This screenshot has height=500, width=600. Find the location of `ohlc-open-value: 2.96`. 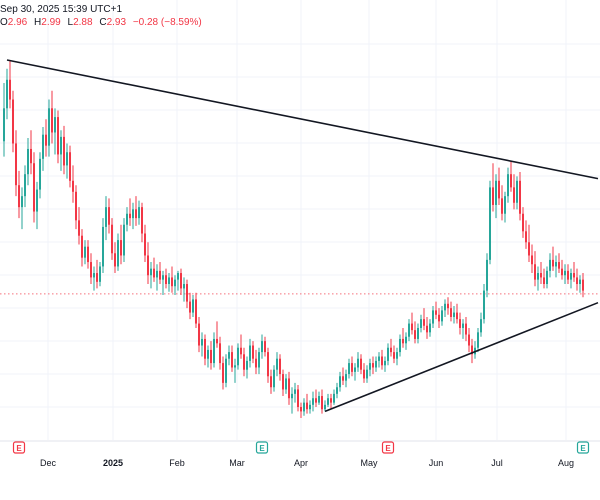

ohlc-open-value: 2.96 is located at coordinates (17, 22).